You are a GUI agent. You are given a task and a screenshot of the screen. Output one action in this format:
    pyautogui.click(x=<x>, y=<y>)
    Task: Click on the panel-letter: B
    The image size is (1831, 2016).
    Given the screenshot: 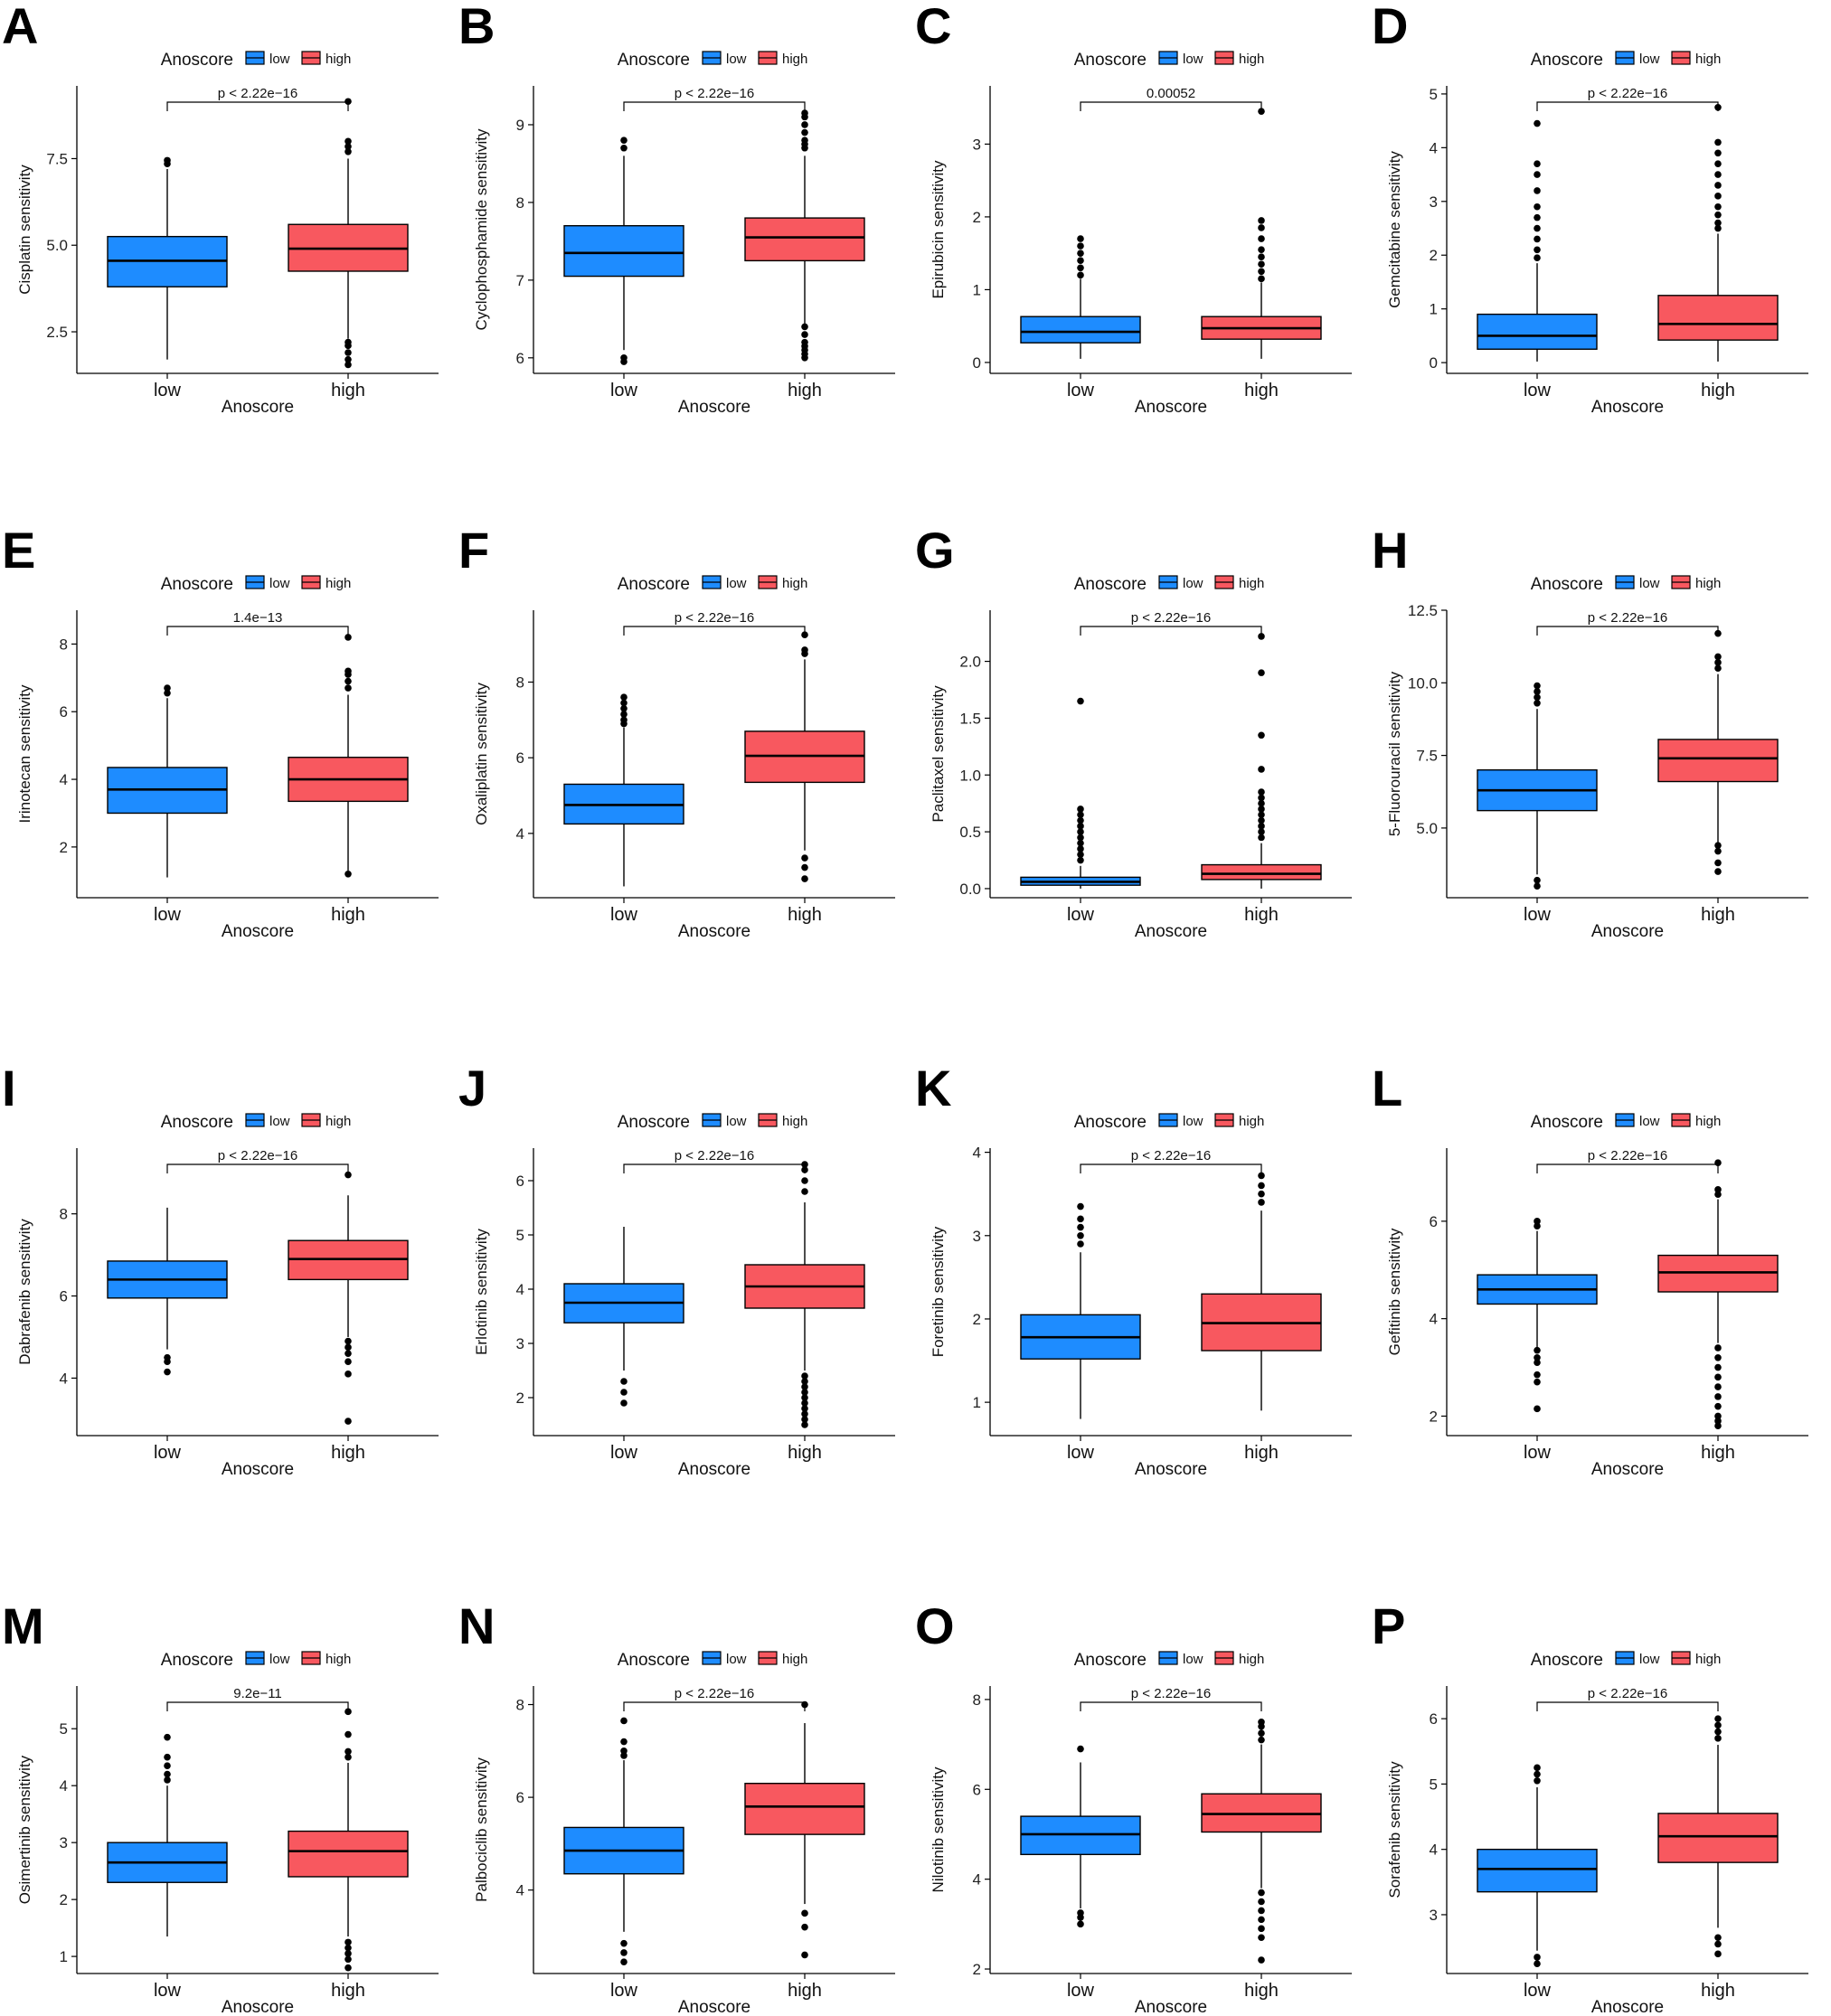 What is the action you would take?
    pyautogui.click(x=476, y=27)
    